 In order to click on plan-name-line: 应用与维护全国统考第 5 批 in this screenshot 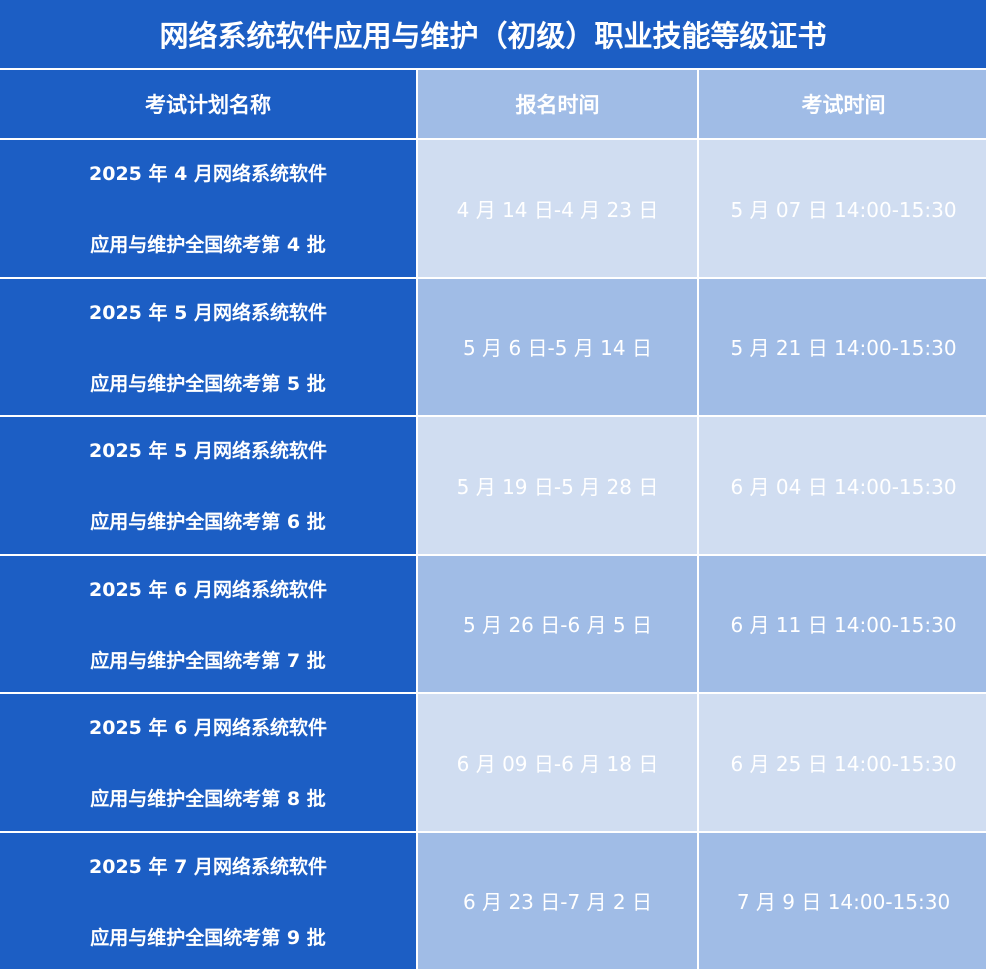, I will do `click(208, 383)`.